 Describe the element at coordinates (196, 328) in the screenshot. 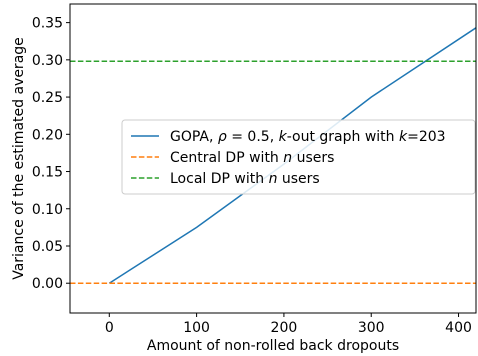

I see `x-tick-label: 100` at that location.